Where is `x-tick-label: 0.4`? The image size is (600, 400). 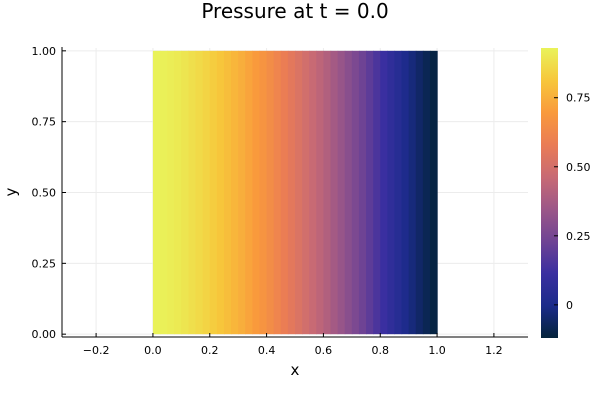
x-tick-label: 0.4 is located at coordinates (267, 350).